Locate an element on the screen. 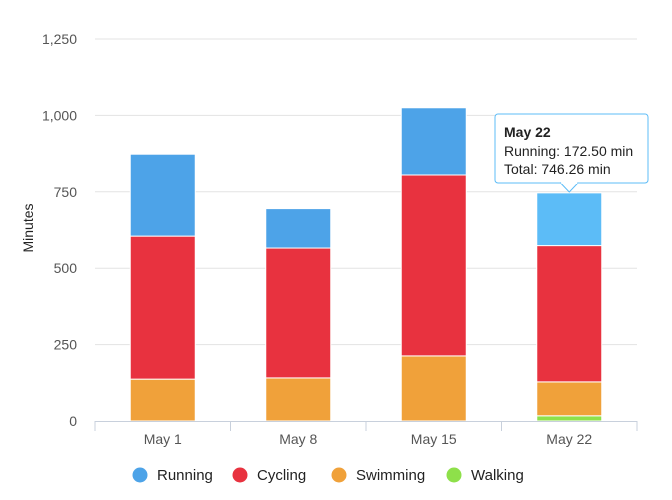  legend-item-cycling: Cycling is located at coordinates (269, 475).